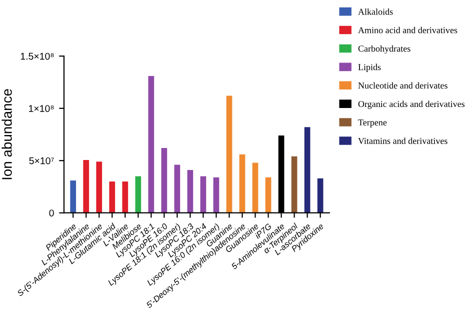  Describe the element at coordinates (408, 30) in the screenshot. I see `legend-label: Amino acid and derivatives` at that location.